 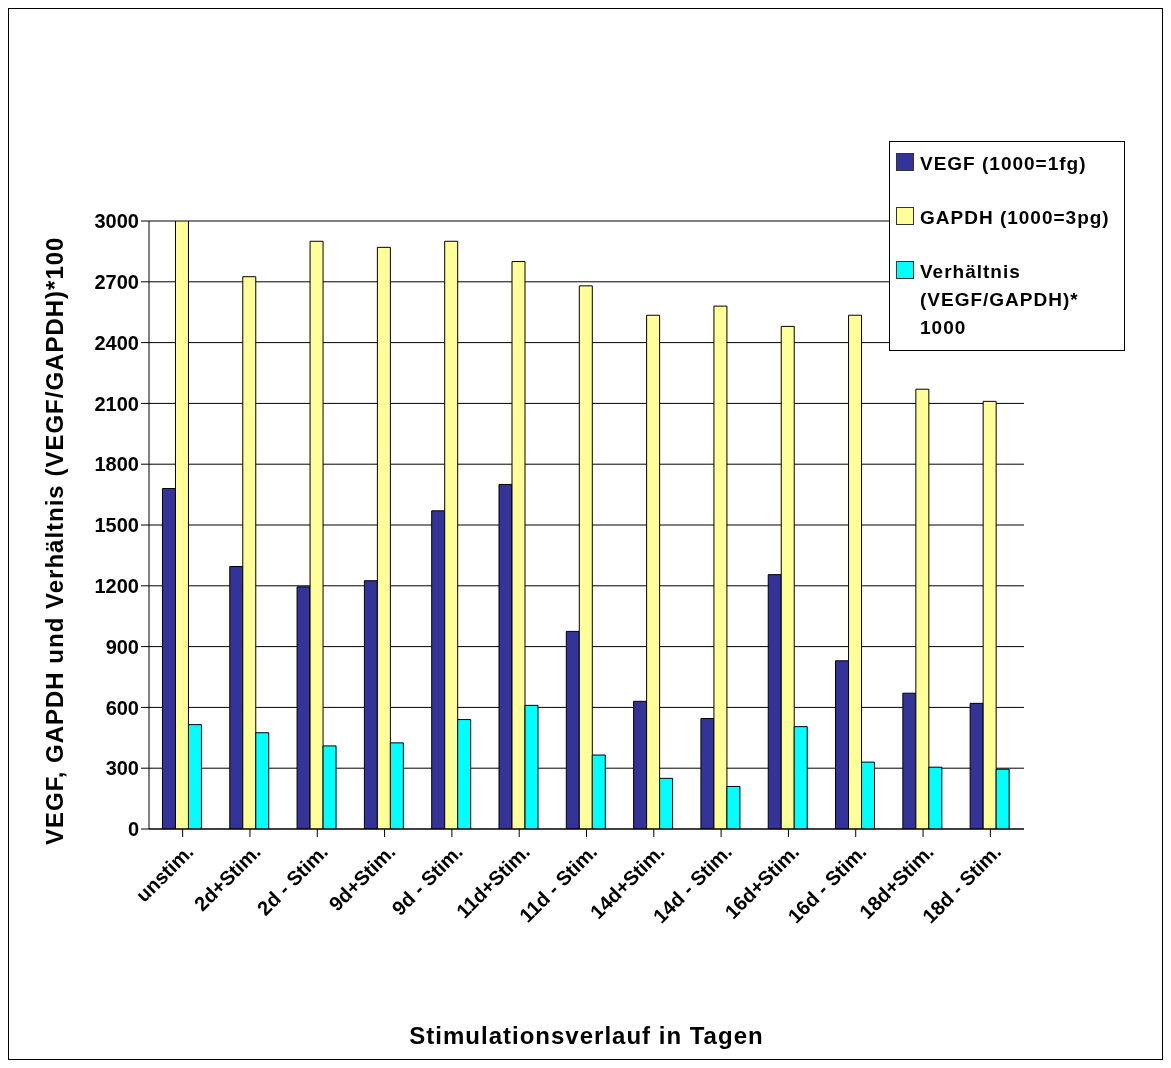 I want to click on x-axis-title: Stimulationsverlauf in Tagen, so click(x=586, y=1035).